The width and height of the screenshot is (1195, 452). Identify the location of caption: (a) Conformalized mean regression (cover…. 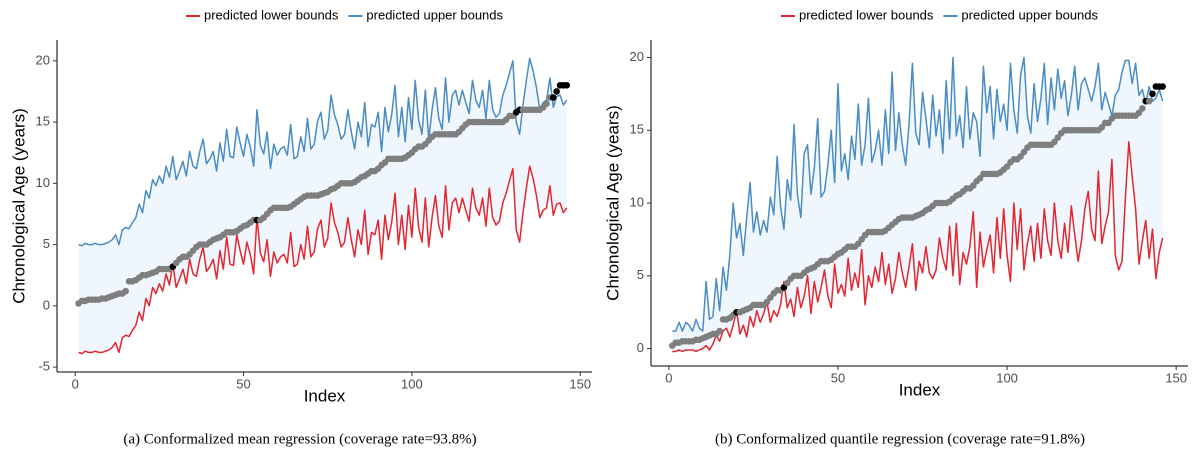
(299, 439).